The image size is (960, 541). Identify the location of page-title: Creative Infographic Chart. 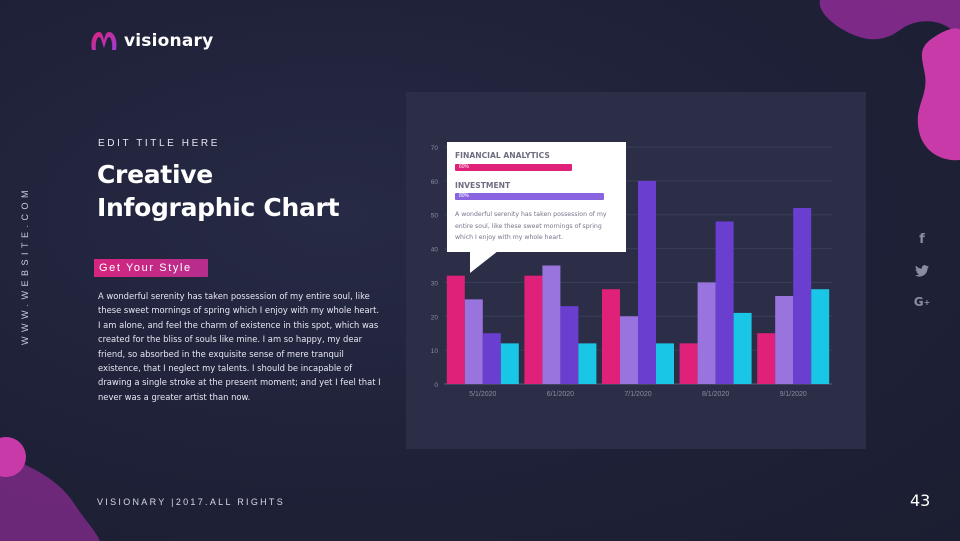
(242, 191).